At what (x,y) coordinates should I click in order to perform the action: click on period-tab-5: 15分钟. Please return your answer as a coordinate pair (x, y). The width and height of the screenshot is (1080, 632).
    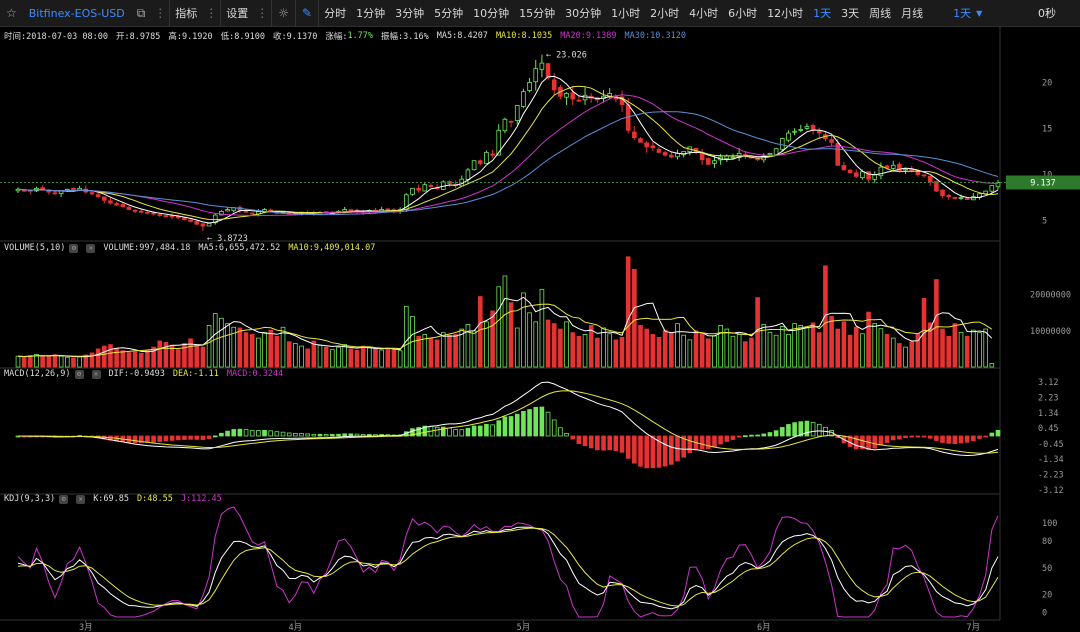
    Looking at the image, I should click on (537, 13).